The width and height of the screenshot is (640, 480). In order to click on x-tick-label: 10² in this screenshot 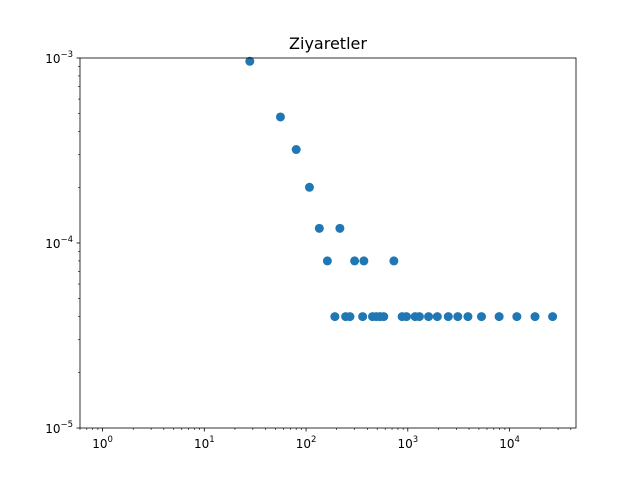, I will do `click(306, 443)`.